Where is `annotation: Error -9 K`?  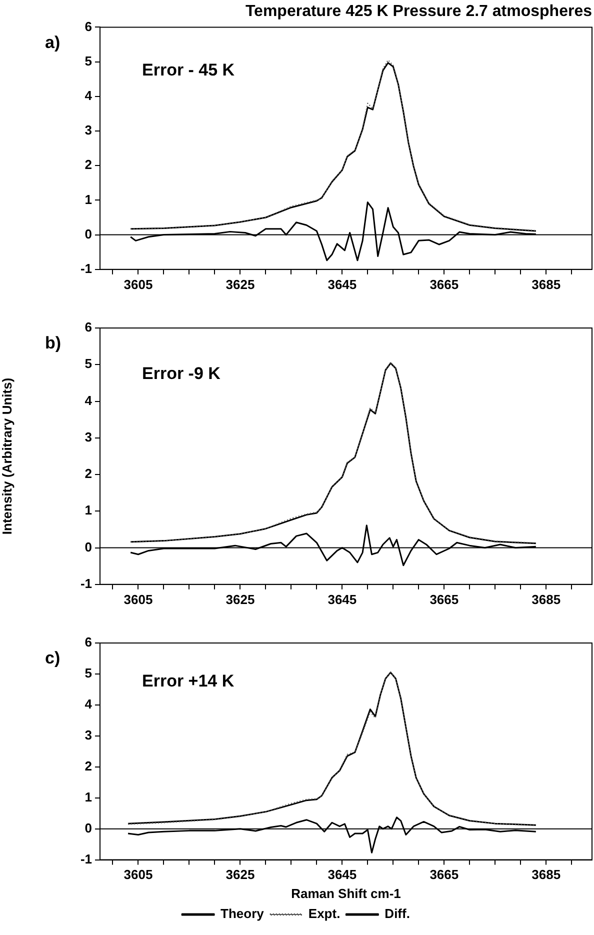 annotation: Error -9 K is located at coordinates (182, 373).